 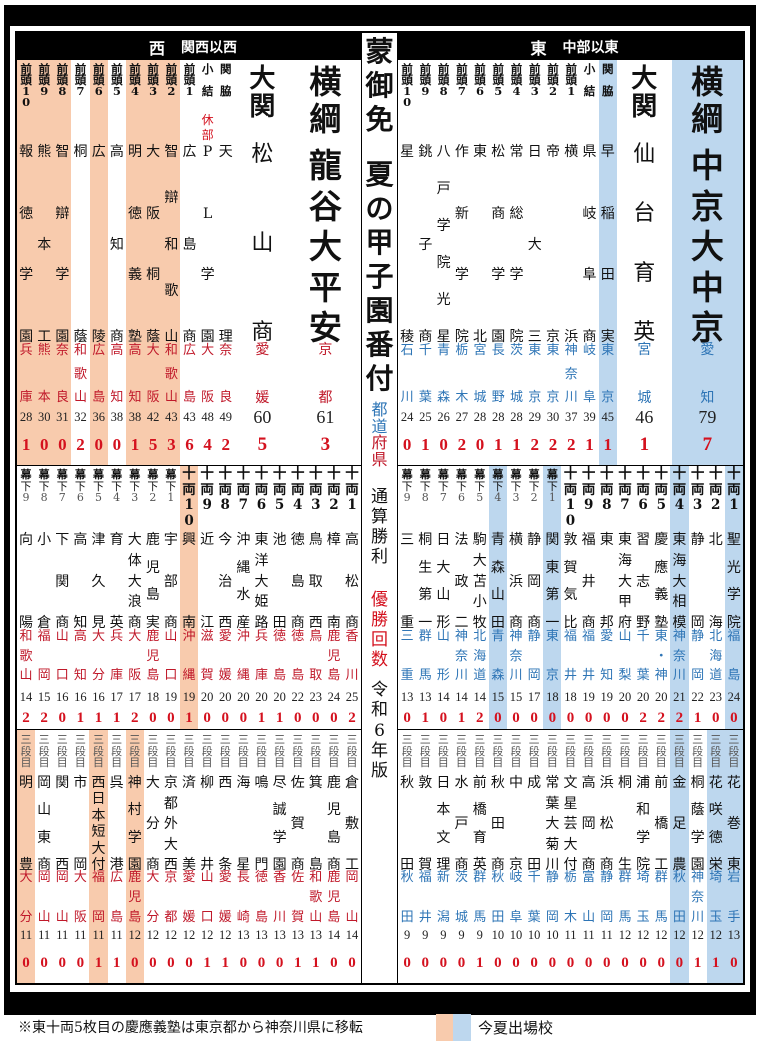 What do you see at coordinates (679, 636) in the screenshot?
I see `glyph: 神` at bounding box center [679, 636].